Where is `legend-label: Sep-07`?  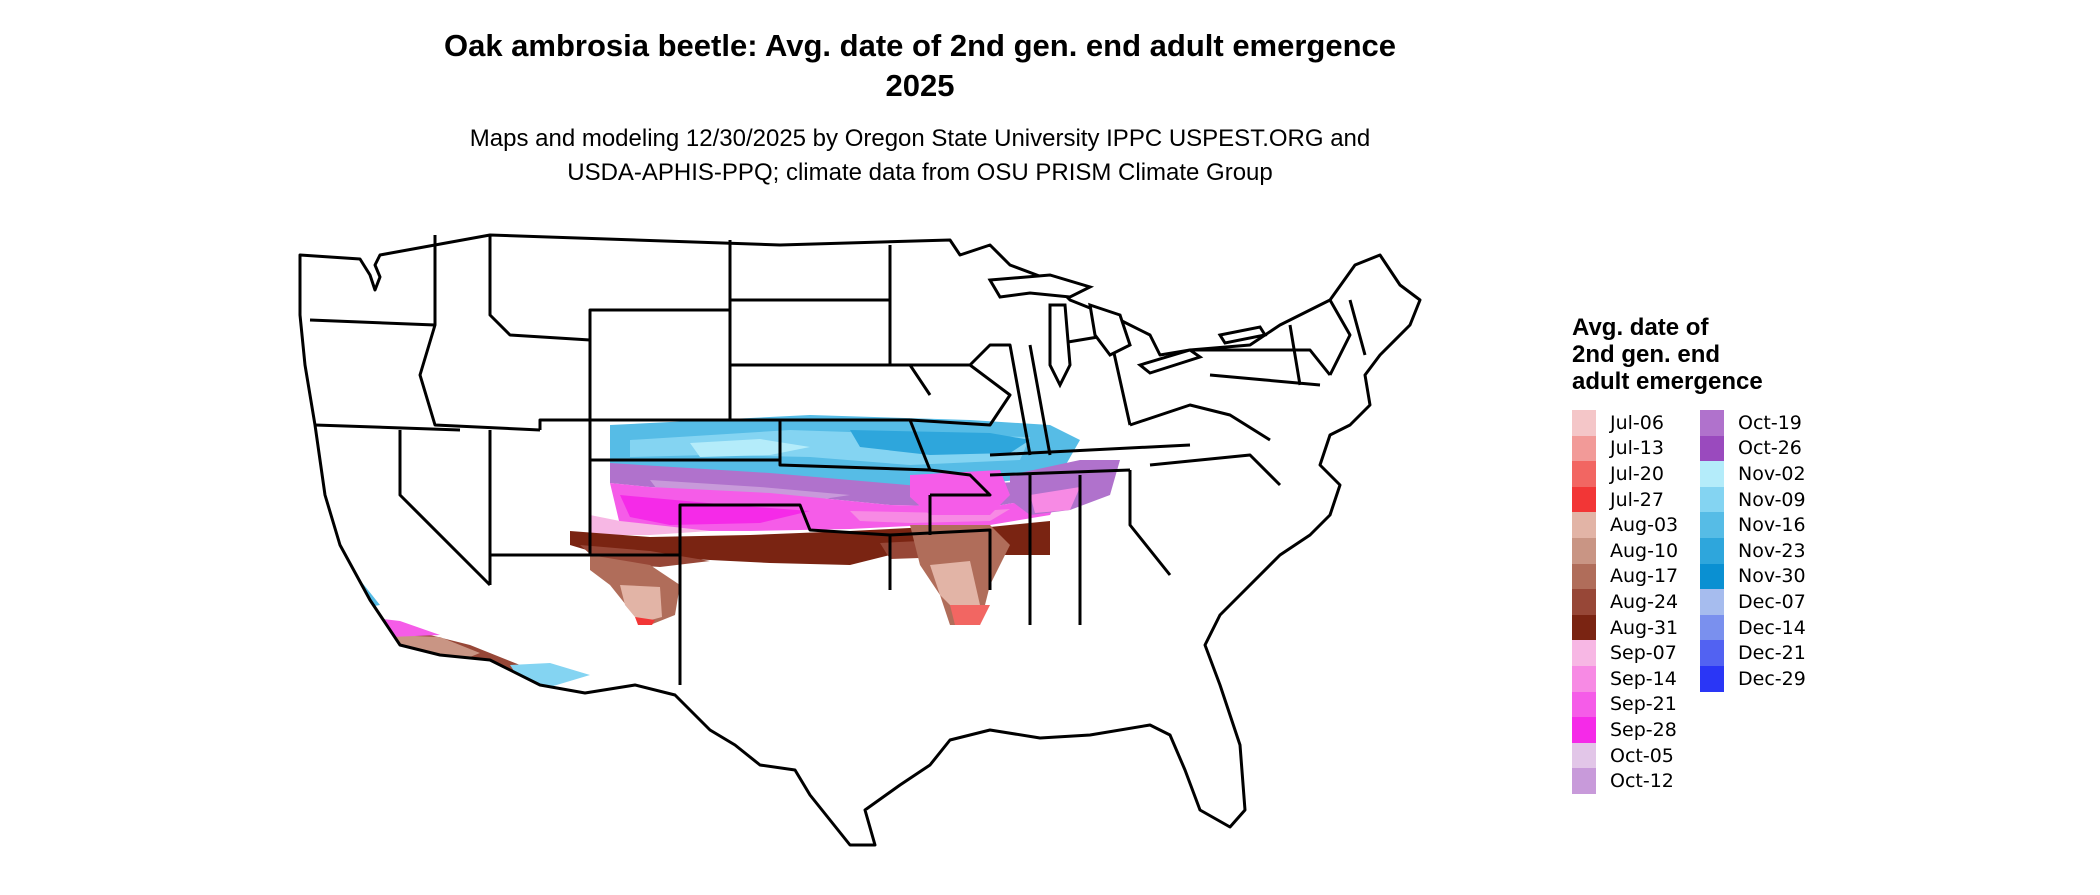
legend-label: Sep-07 is located at coordinates (1643, 653).